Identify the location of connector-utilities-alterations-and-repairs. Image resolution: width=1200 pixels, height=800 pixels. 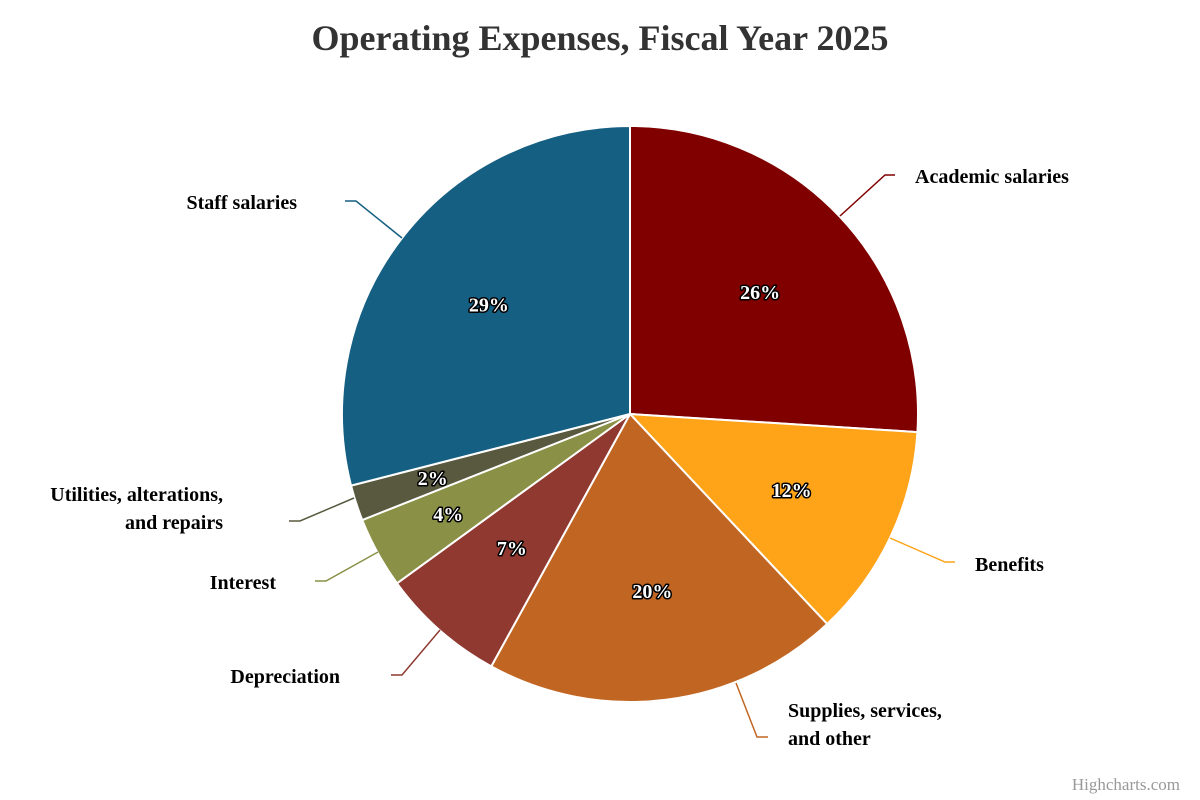
(322, 509).